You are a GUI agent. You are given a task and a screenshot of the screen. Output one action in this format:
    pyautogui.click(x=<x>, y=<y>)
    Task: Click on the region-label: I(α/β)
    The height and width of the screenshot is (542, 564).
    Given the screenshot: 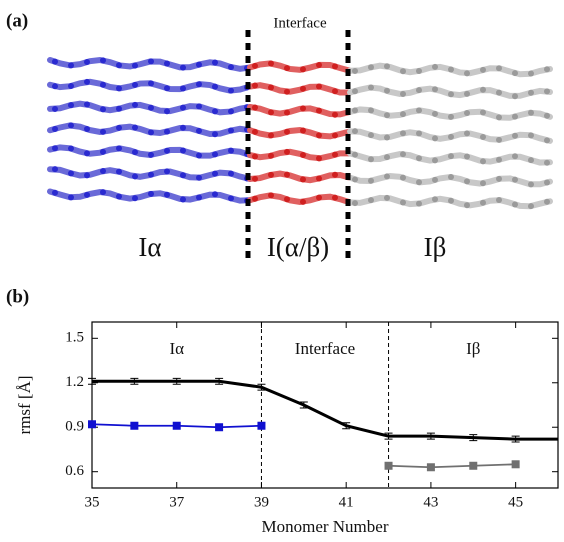 What is the action you would take?
    pyautogui.click(x=298, y=247)
    